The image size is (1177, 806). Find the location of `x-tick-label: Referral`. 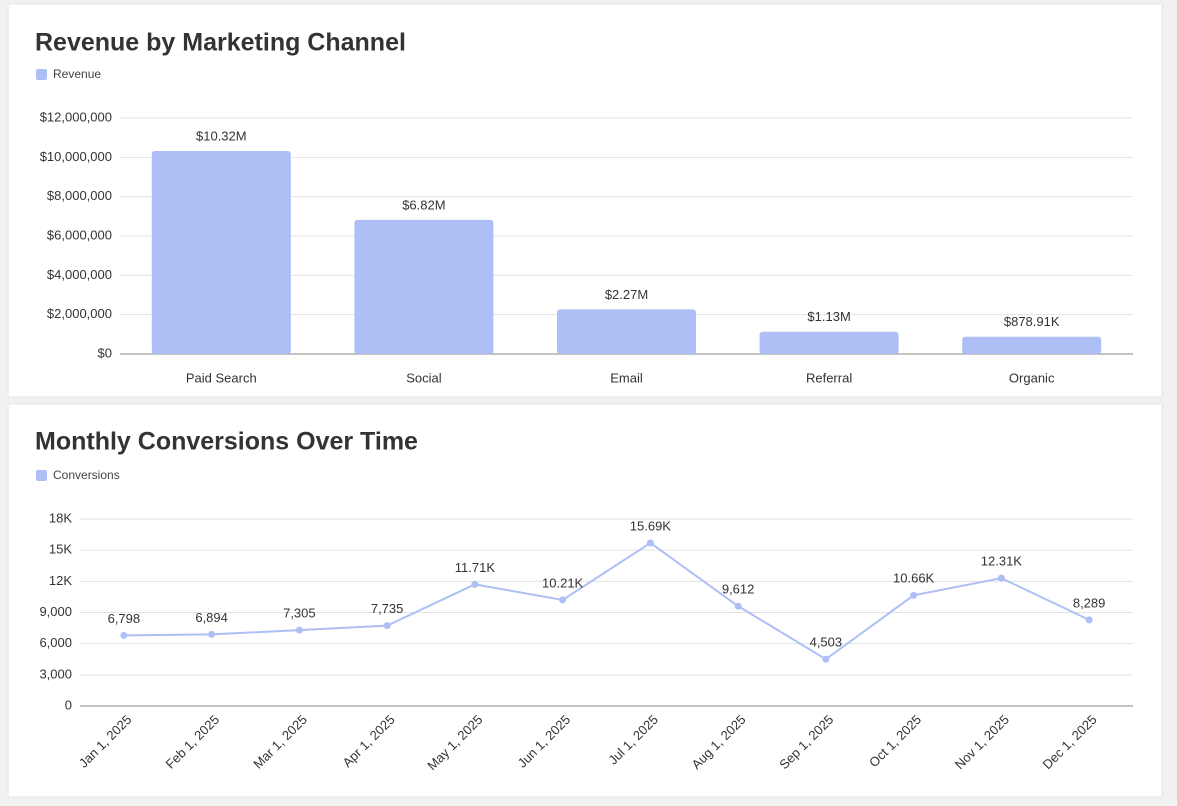

x-tick-label: Referral is located at coordinates (829, 377).